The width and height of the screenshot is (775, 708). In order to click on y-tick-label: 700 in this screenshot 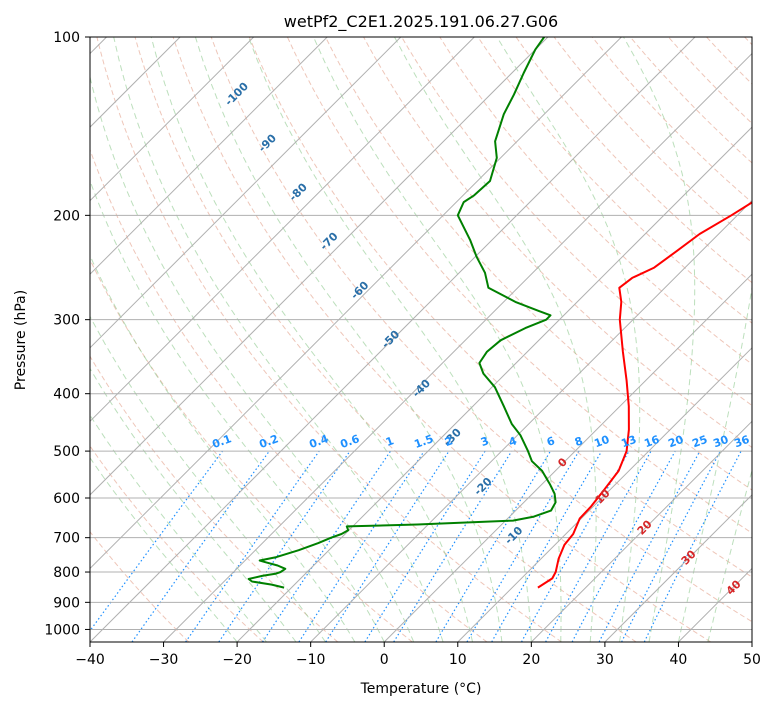, I will do `click(66, 539)`.